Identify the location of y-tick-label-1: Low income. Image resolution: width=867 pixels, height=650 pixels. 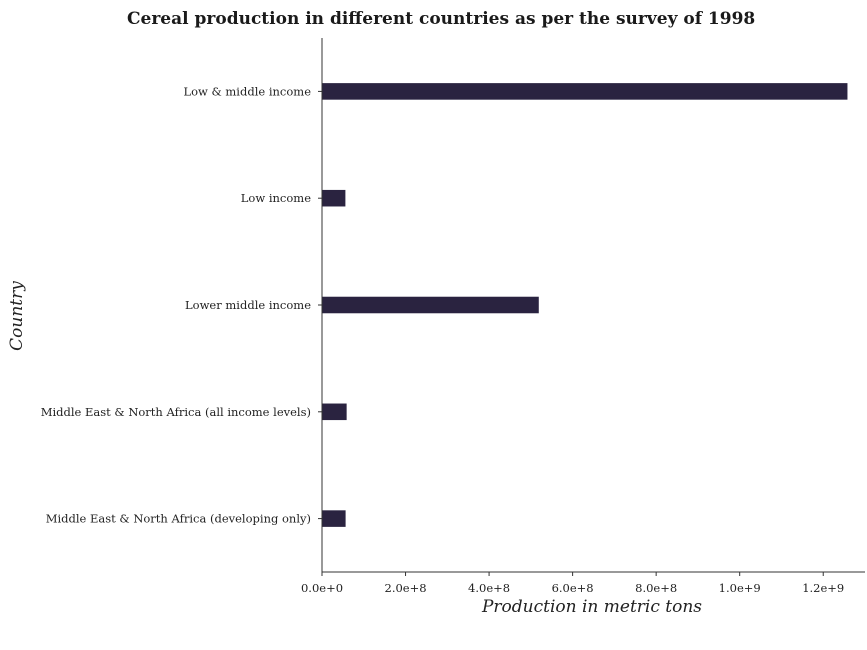
(276, 198).